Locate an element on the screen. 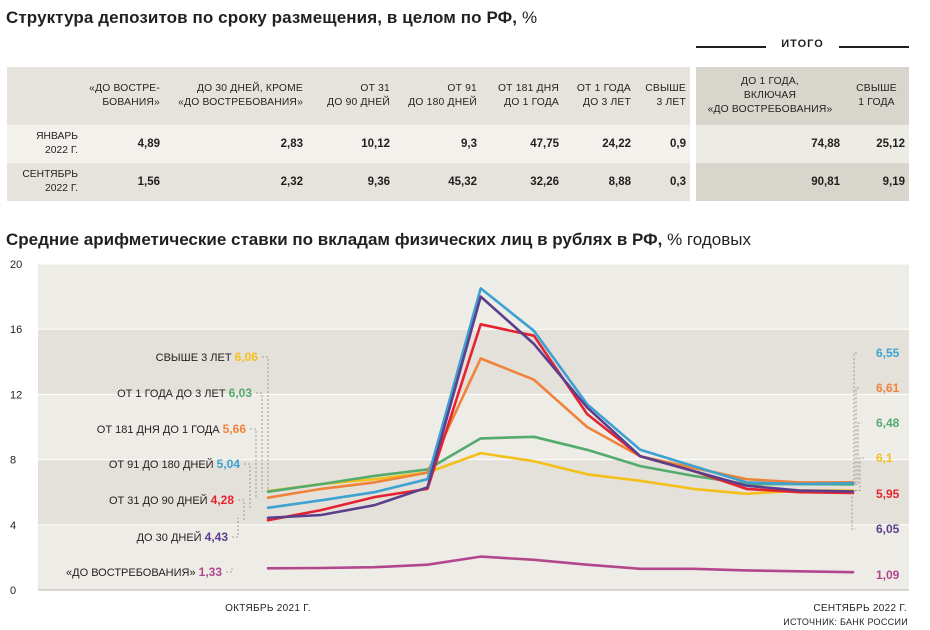 The image size is (930, 630). col-header: От 181 дня до 1 года is located at coordinates (522, 96).